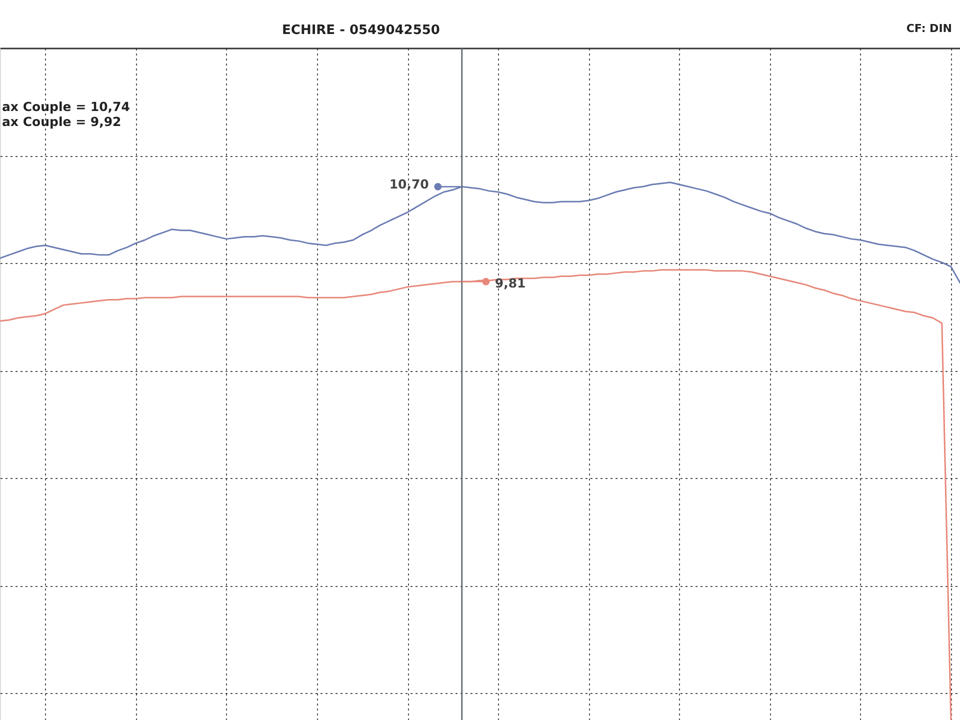 This screenshot has height=720, width=960. What do you see at coordinates (929, 28) in the screenshot?
I see `text: CF: DIN` at bounding box center [929, 28].